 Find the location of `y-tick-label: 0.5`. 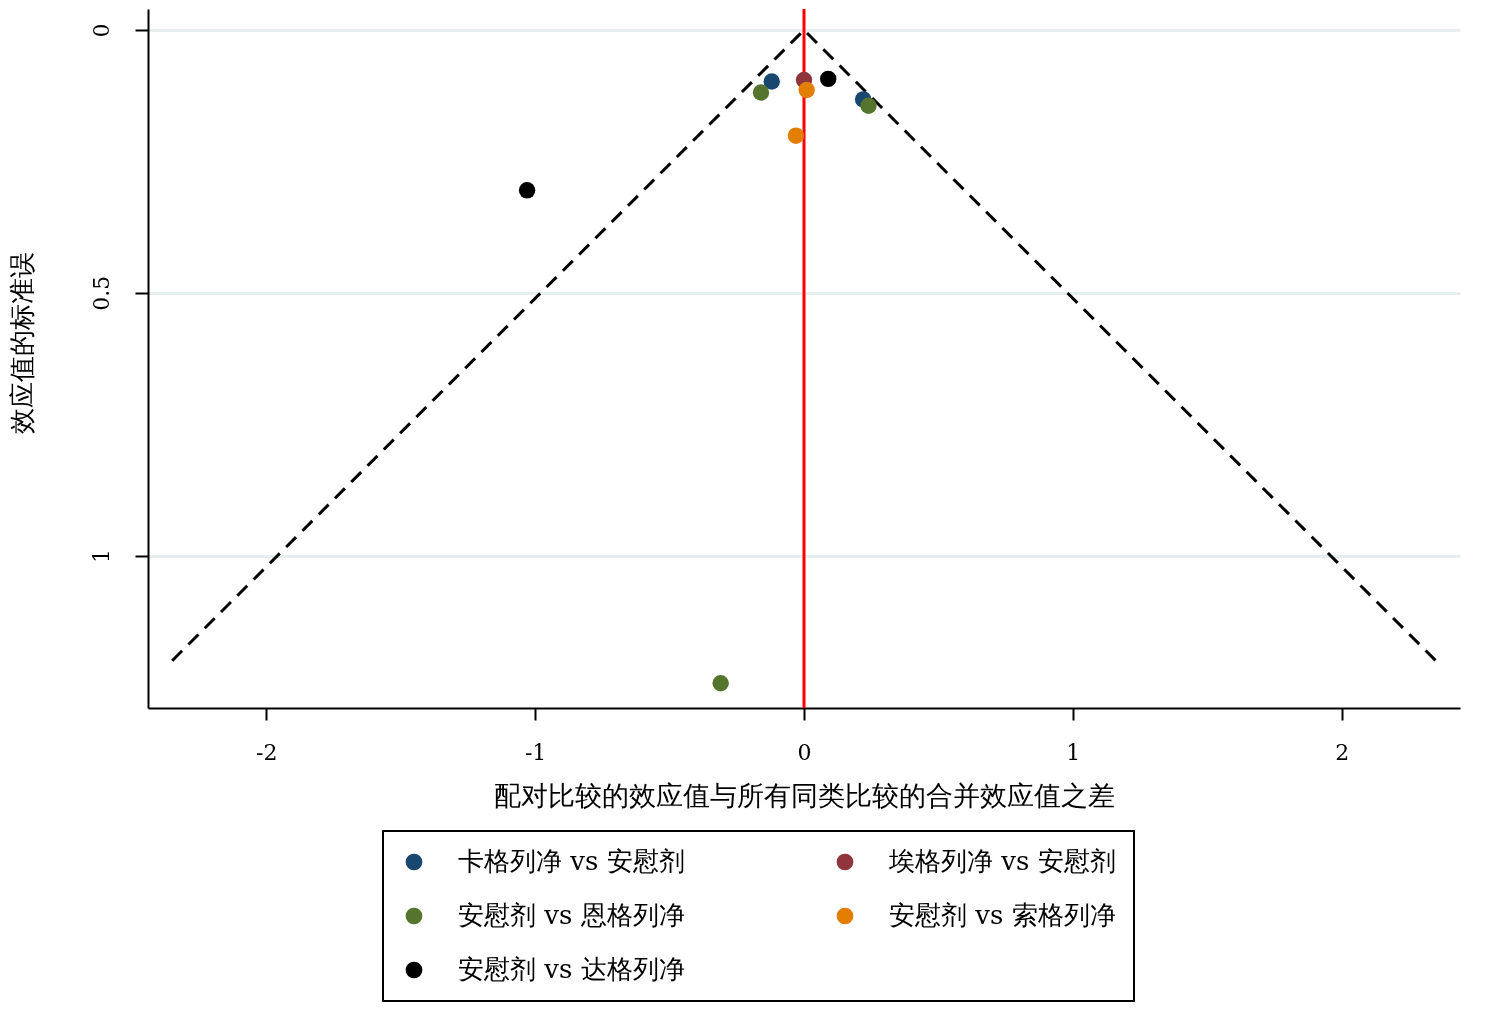

y-tick-label: 0.5 is located at coordinates (101, 293).